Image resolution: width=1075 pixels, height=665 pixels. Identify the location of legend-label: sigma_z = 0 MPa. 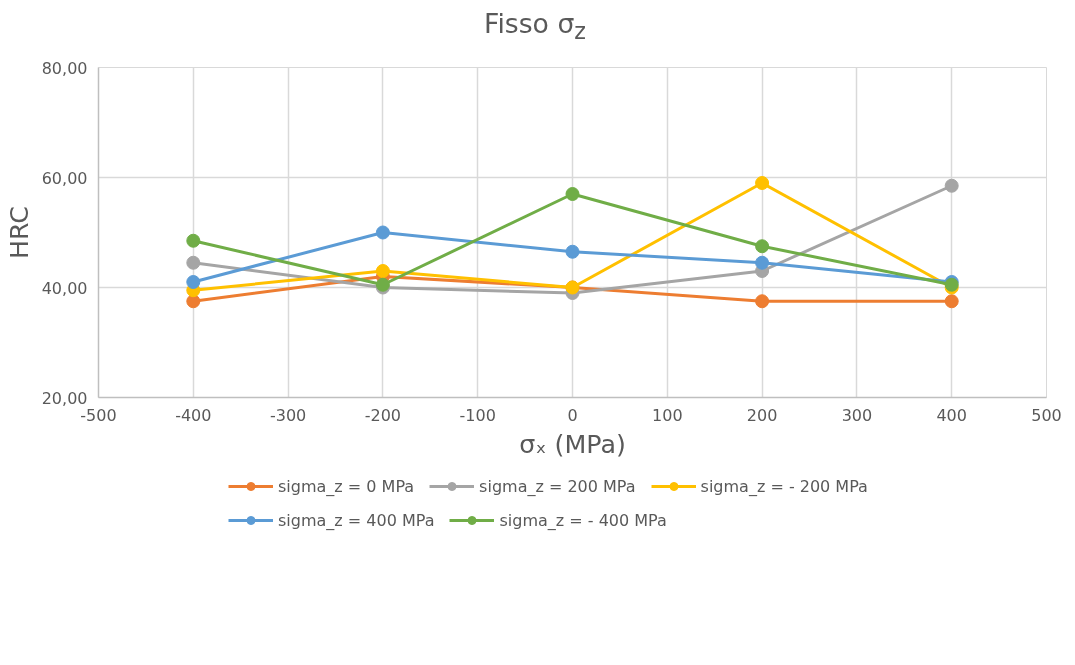
(346, 486).